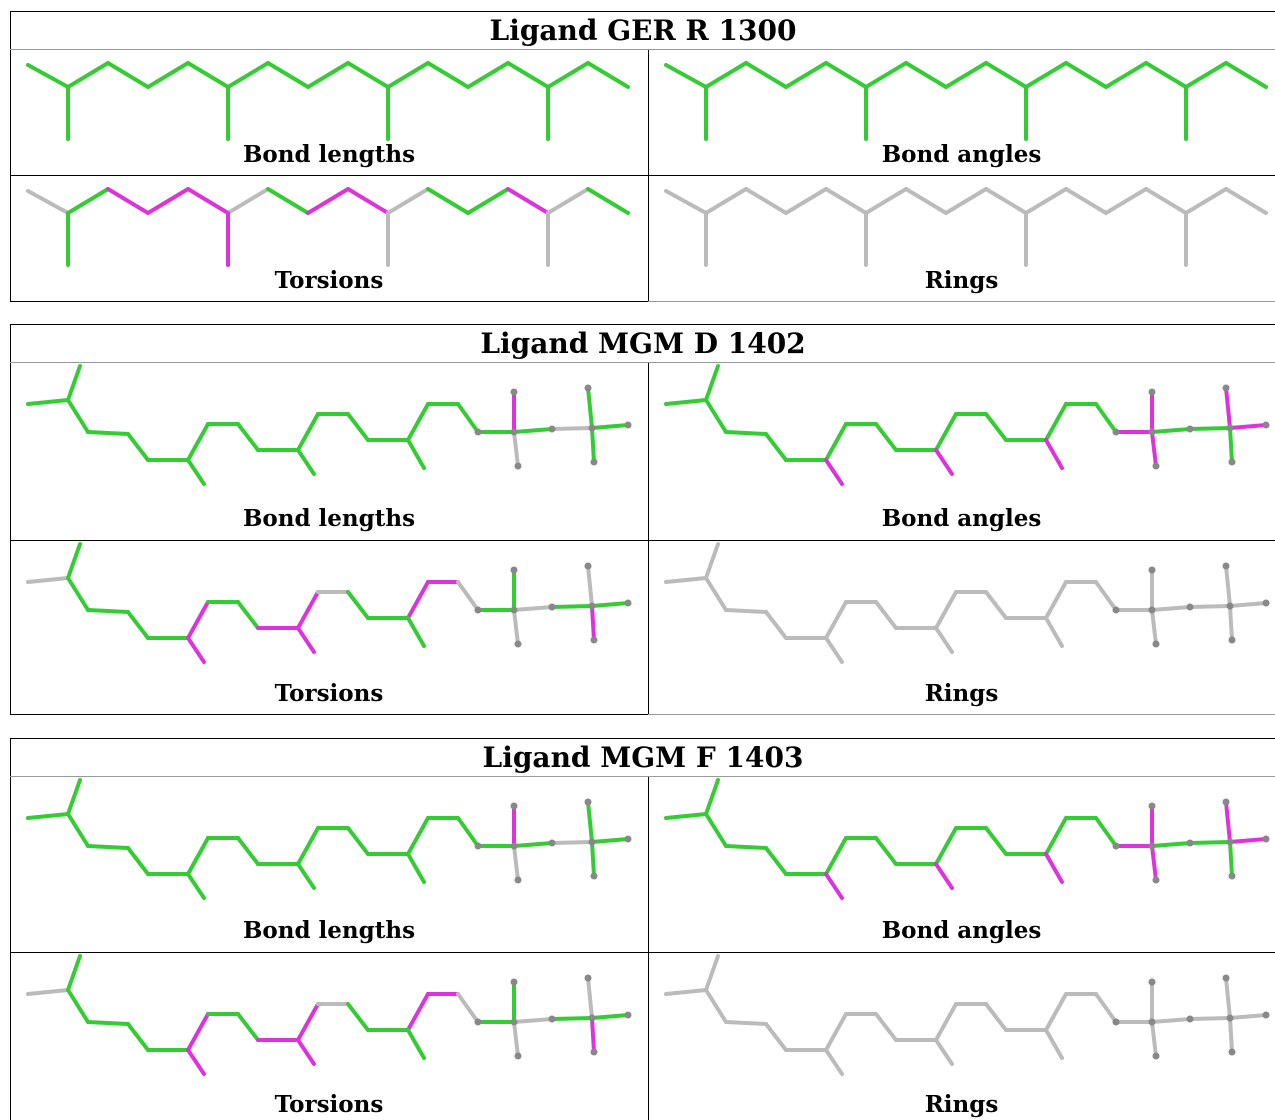  Describe the element at coordinates (329, 238) in the screenshot. I see `panel-torsions: Torsions` at that location.